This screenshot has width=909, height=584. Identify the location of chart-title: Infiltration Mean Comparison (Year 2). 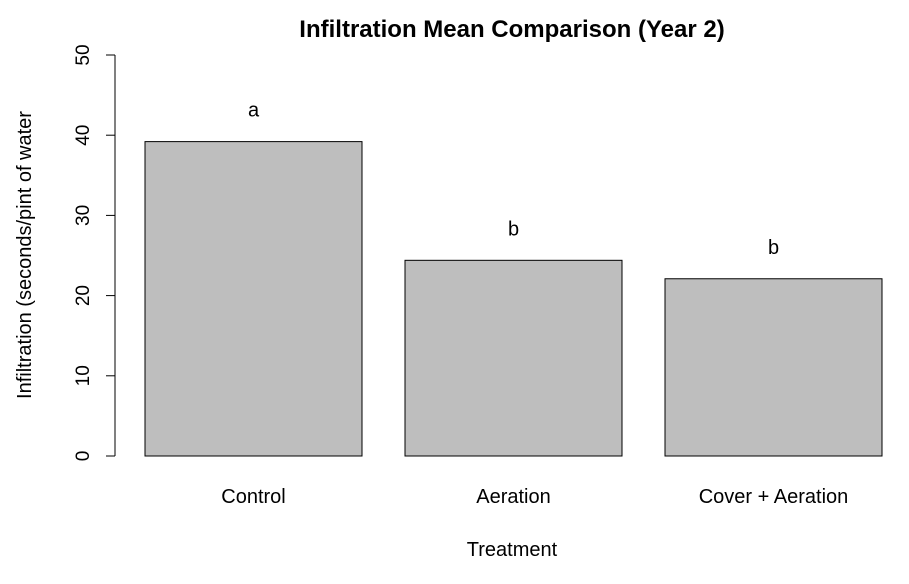
(511, 29).